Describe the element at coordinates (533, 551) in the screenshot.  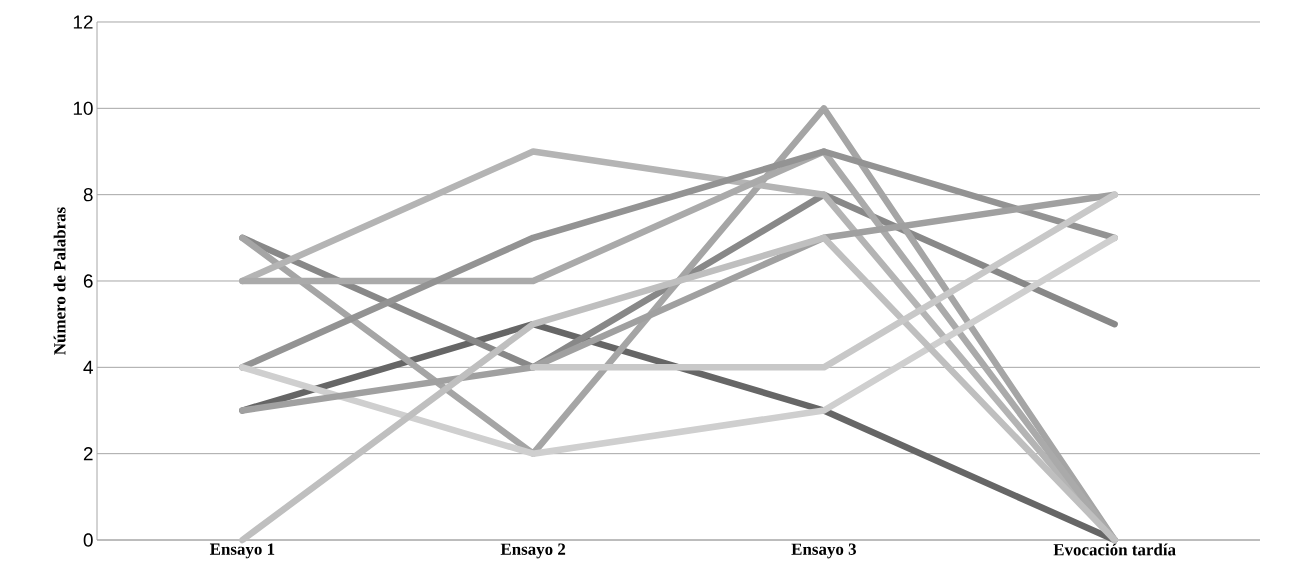
I see `x-tick-label: Ensayo 2` at that location.